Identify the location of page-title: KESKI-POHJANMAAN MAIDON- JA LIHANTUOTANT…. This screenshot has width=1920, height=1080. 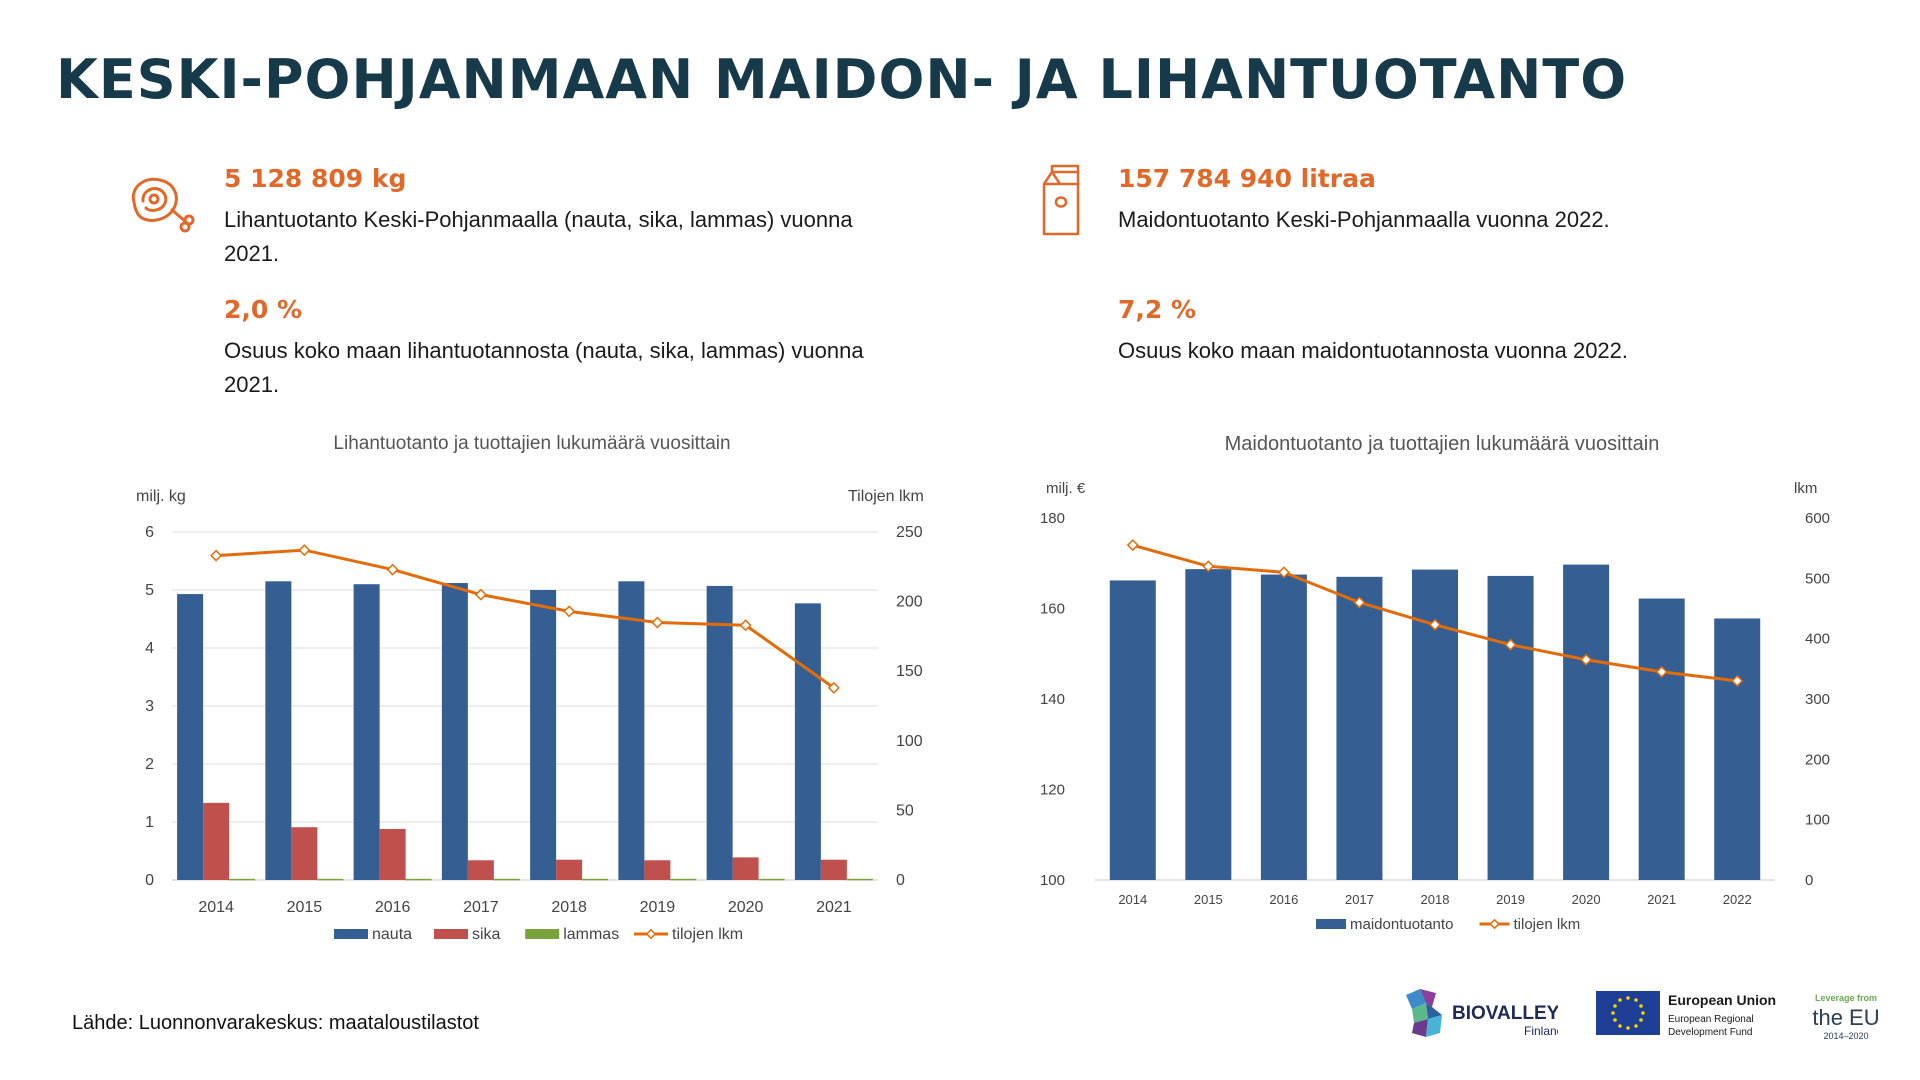
(842, 79).